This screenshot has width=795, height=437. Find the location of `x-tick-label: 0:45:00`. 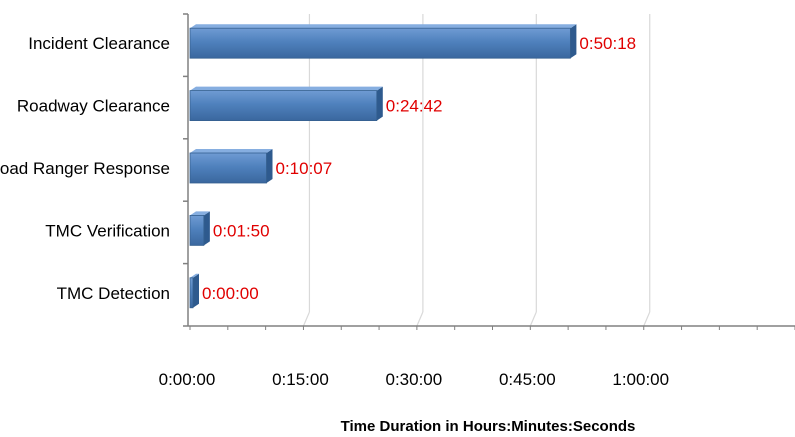

x-tick-label: 0:45:00 is located at coordinates (527, 379).